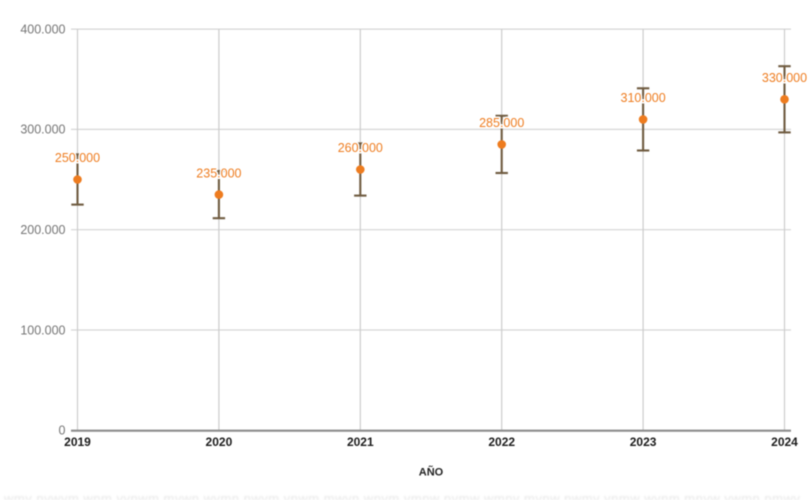  I want to click on svg-text: 2021, so click(360, 442).